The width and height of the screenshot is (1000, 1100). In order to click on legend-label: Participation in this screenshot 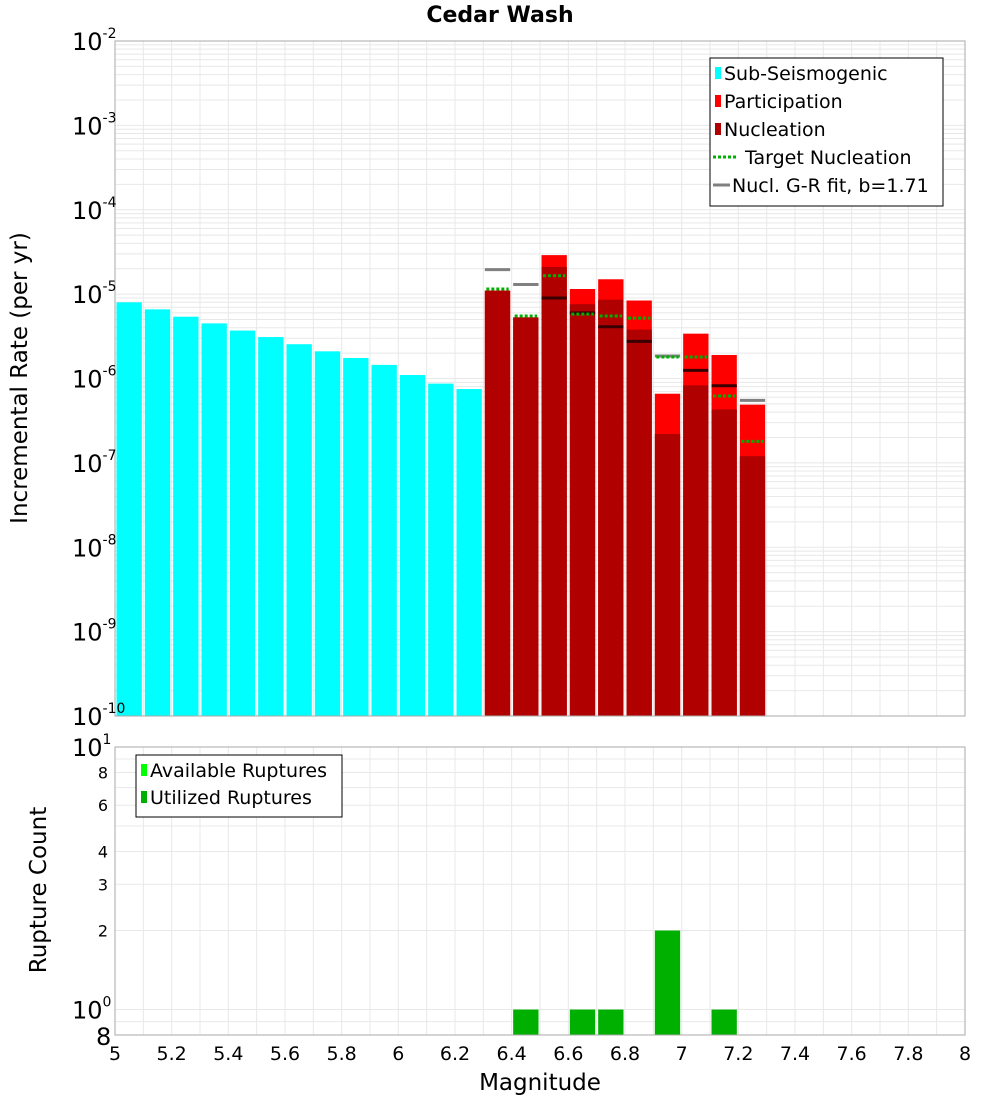, I will do `click(783, 102)`.